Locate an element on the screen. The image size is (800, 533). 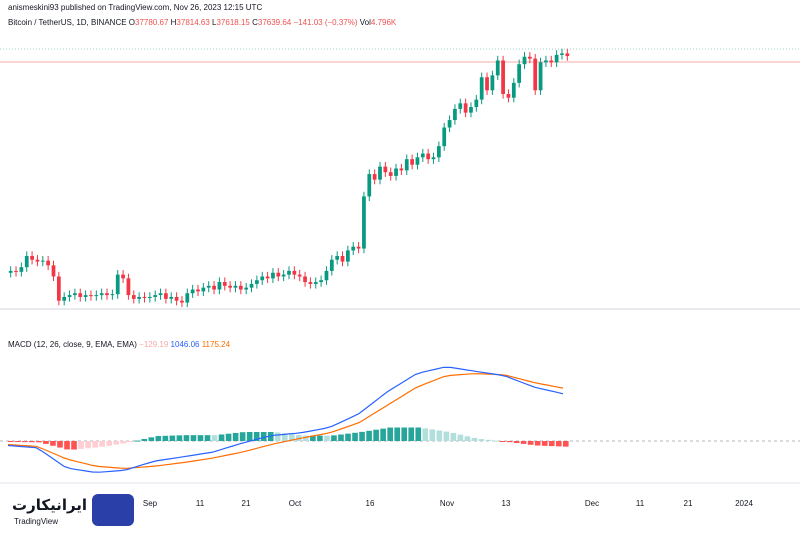
time-axis-label: Nov is located at coordinates (447, 503).